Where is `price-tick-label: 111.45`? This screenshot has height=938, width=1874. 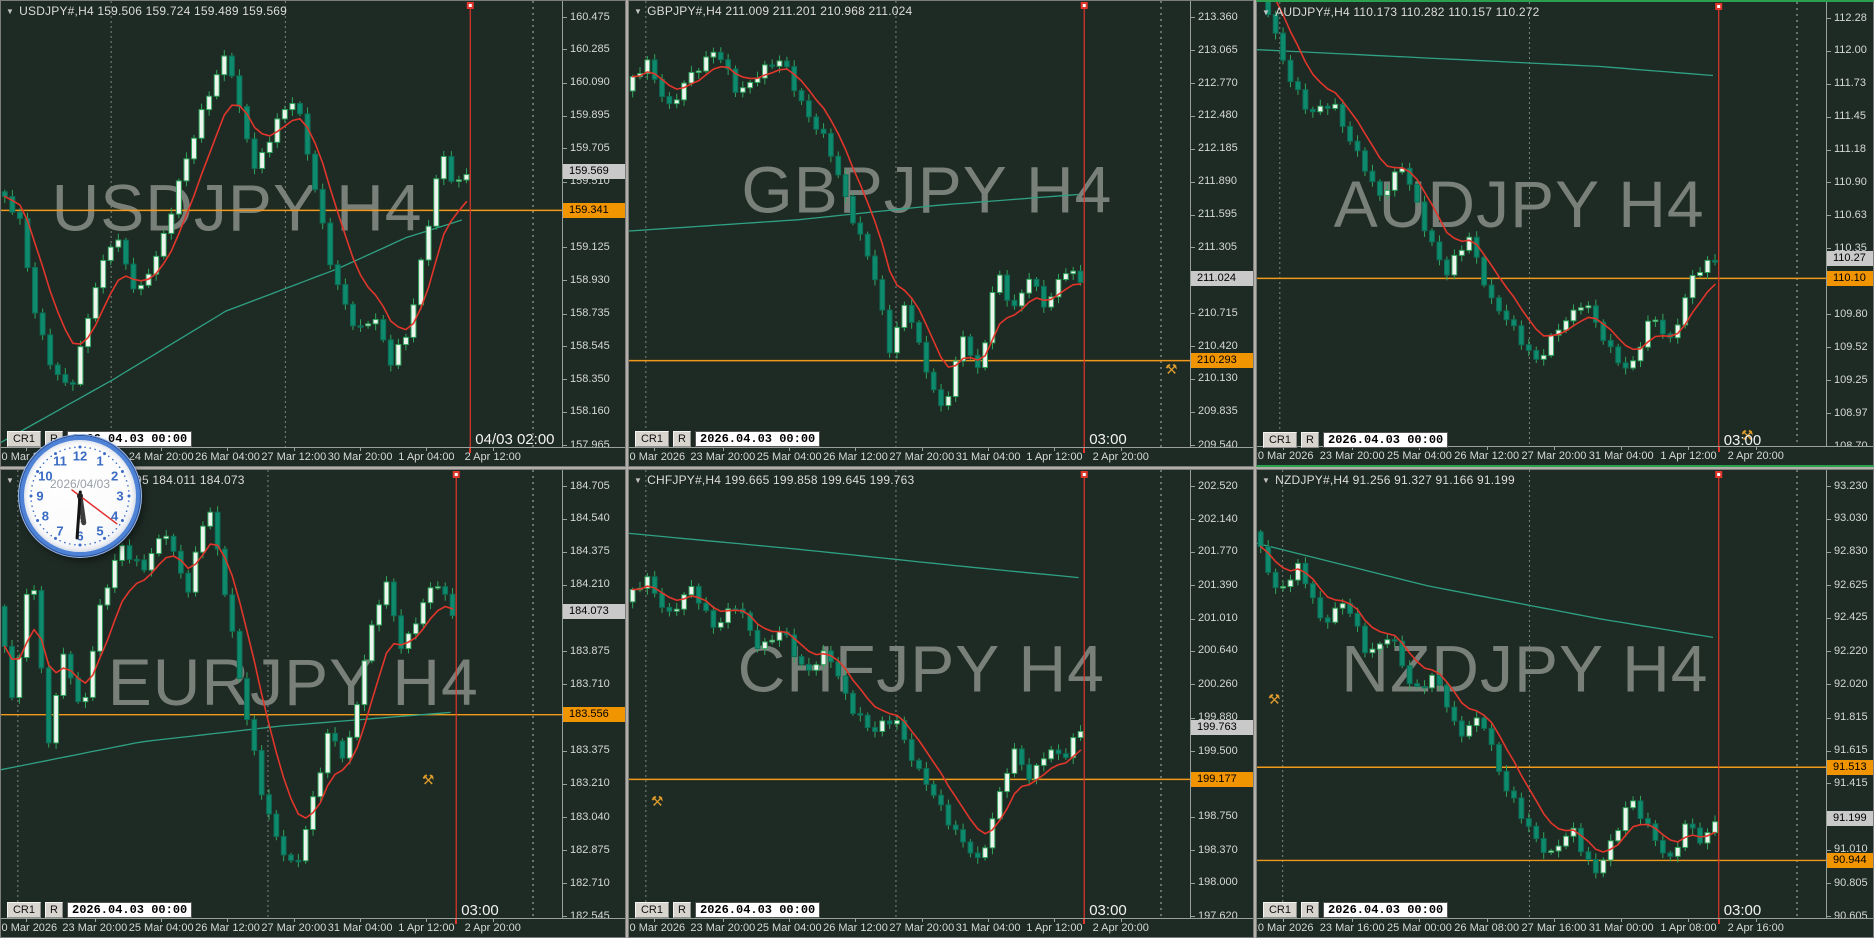 price-tick-label: 111.45 is located at coordinates (1850, 116).